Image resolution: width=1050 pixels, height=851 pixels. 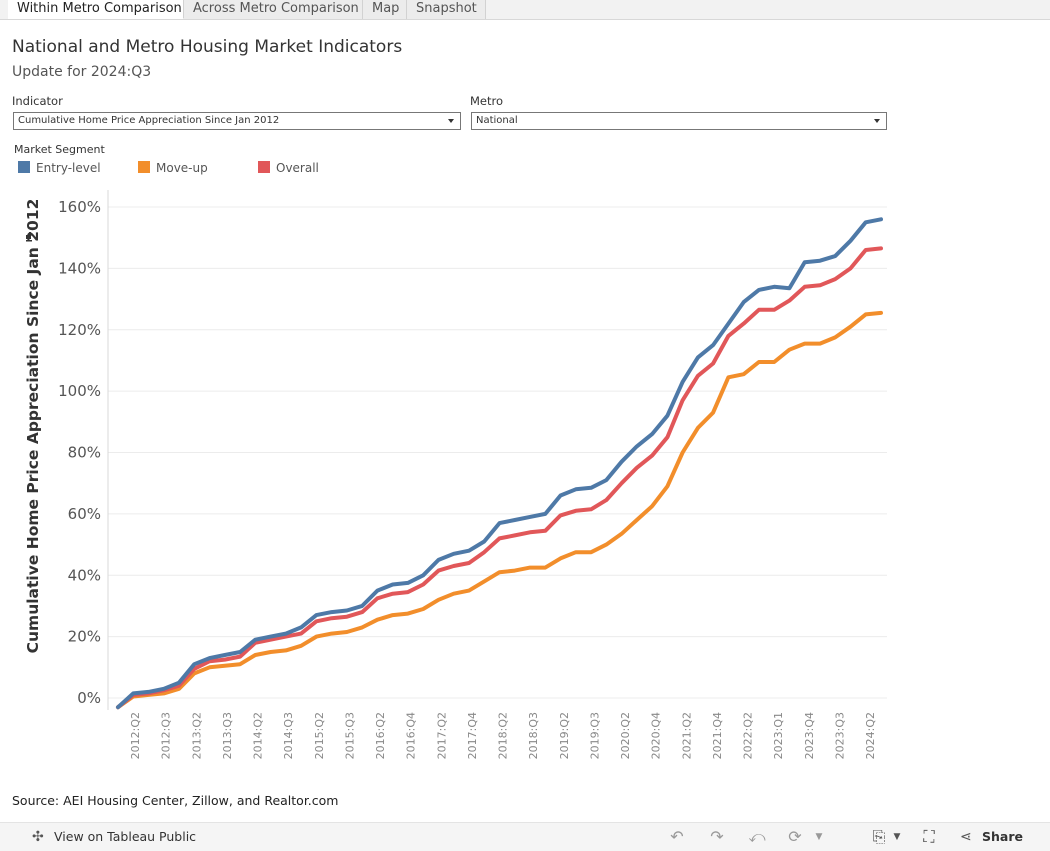 What do you see at coordinates (717, 836) in the screenshot?
I see `redo-icon: ↷` at bounding box center [717, 836].